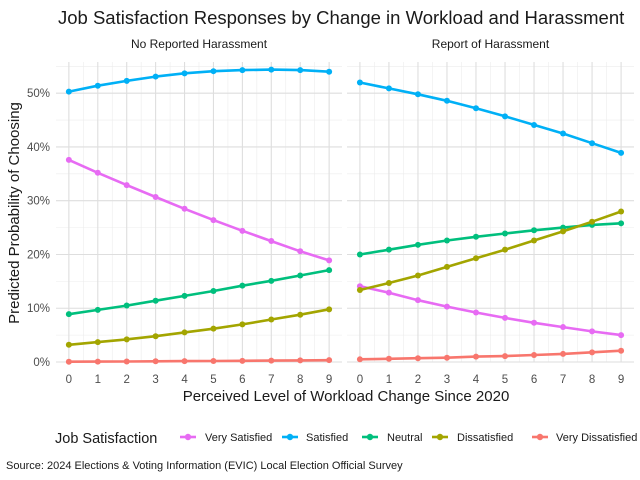 Image resolution: width=640 pixels, height=480 pixels. I want to click on legend-item-very-satisfied: Very Satisfied, so click(226, 438).